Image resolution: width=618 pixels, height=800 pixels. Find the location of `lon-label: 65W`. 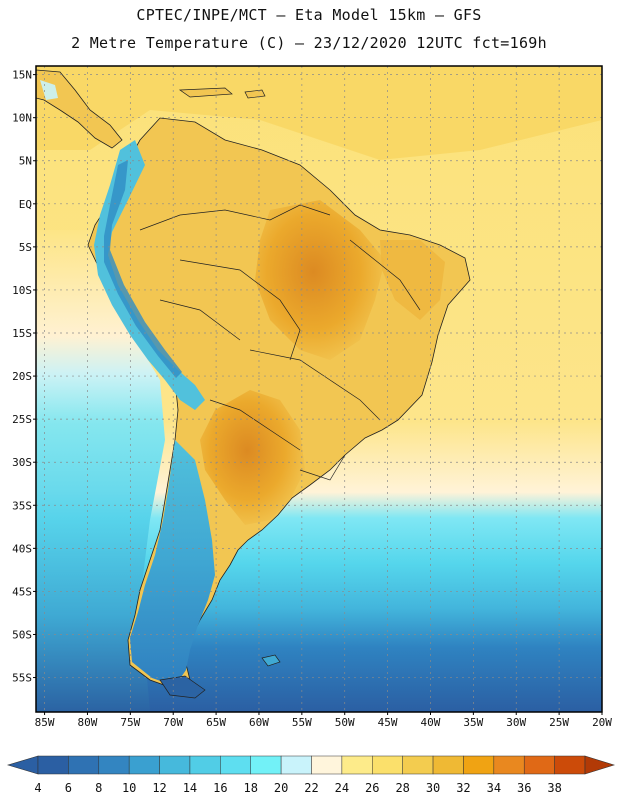

lon-label: 65W is located at coordinates (216, 722).